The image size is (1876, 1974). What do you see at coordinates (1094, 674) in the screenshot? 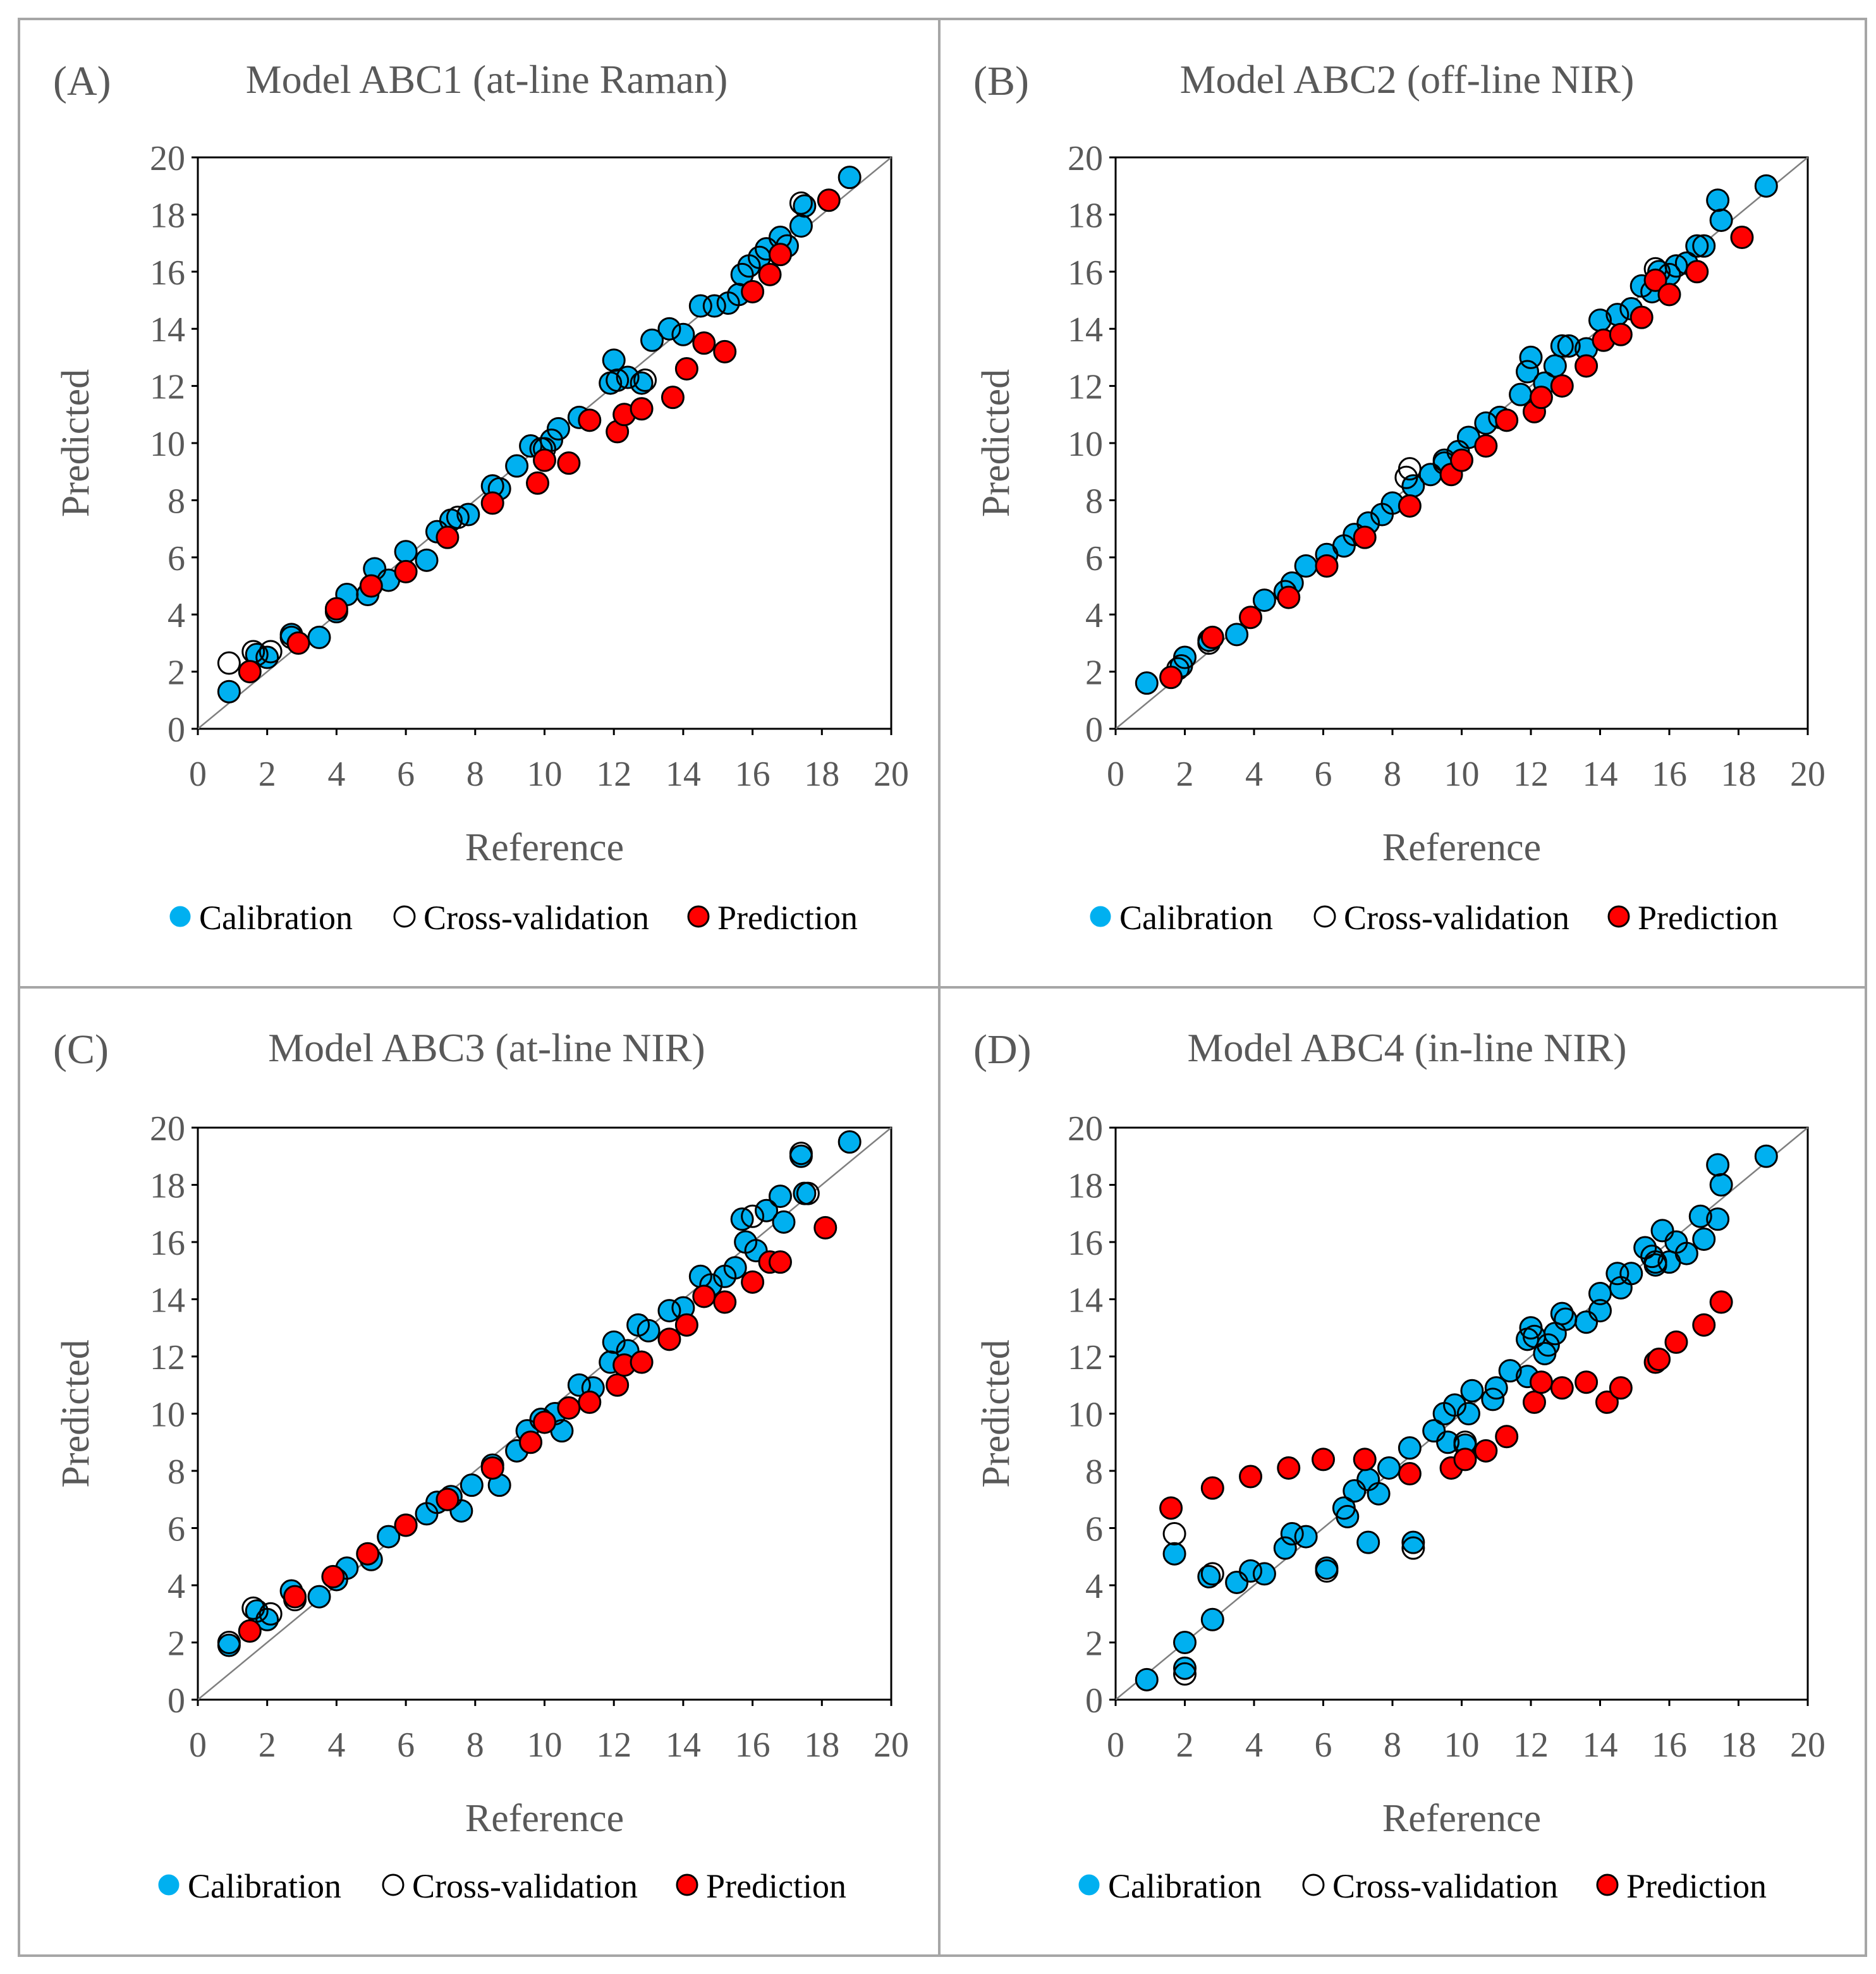
I see `y-tick-label: 2` at bounding box center [1094, 674].